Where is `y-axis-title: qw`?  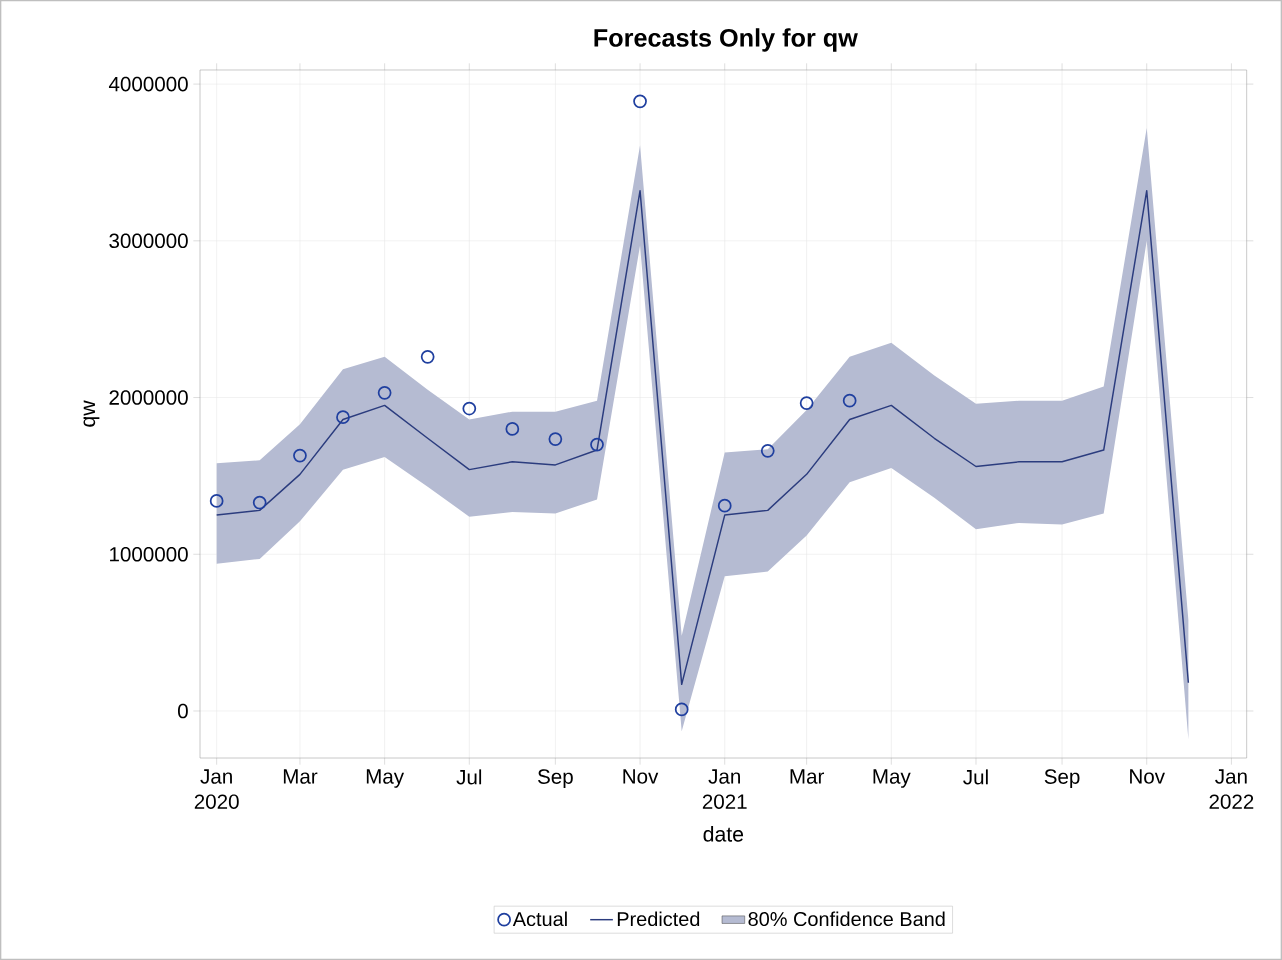
y-axis-title: qw is located at coordinates (91, 413).